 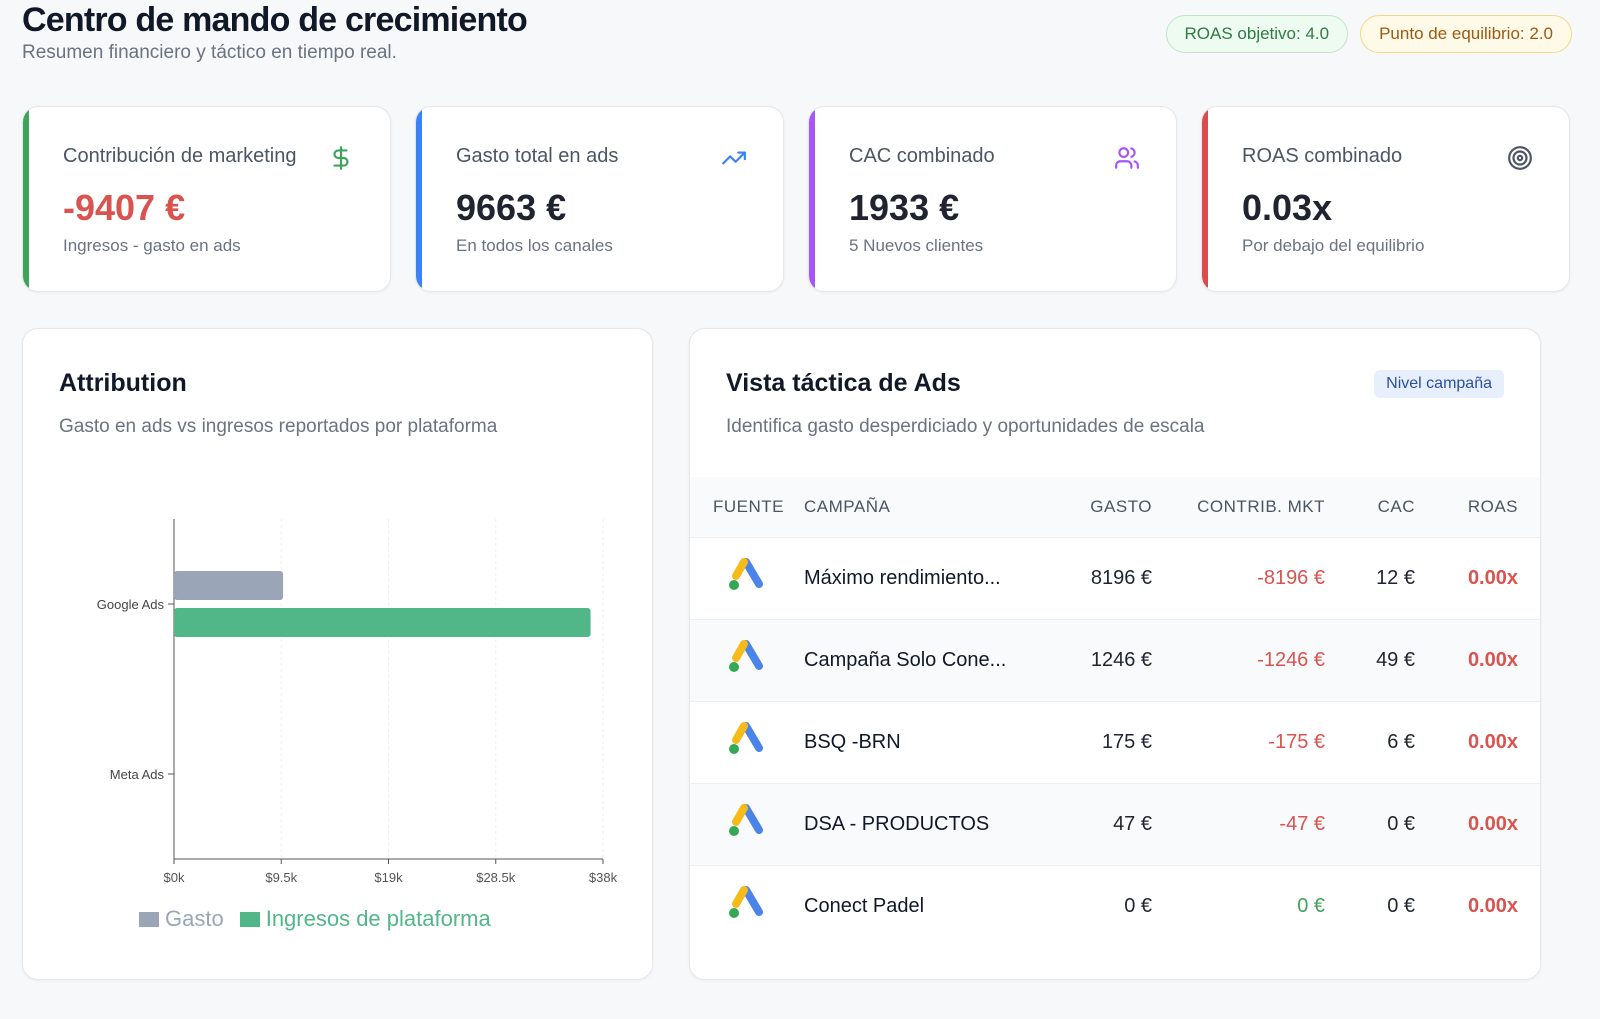 I want to click on contribution-cell: -8196 €, so click(x=1291, y=577).